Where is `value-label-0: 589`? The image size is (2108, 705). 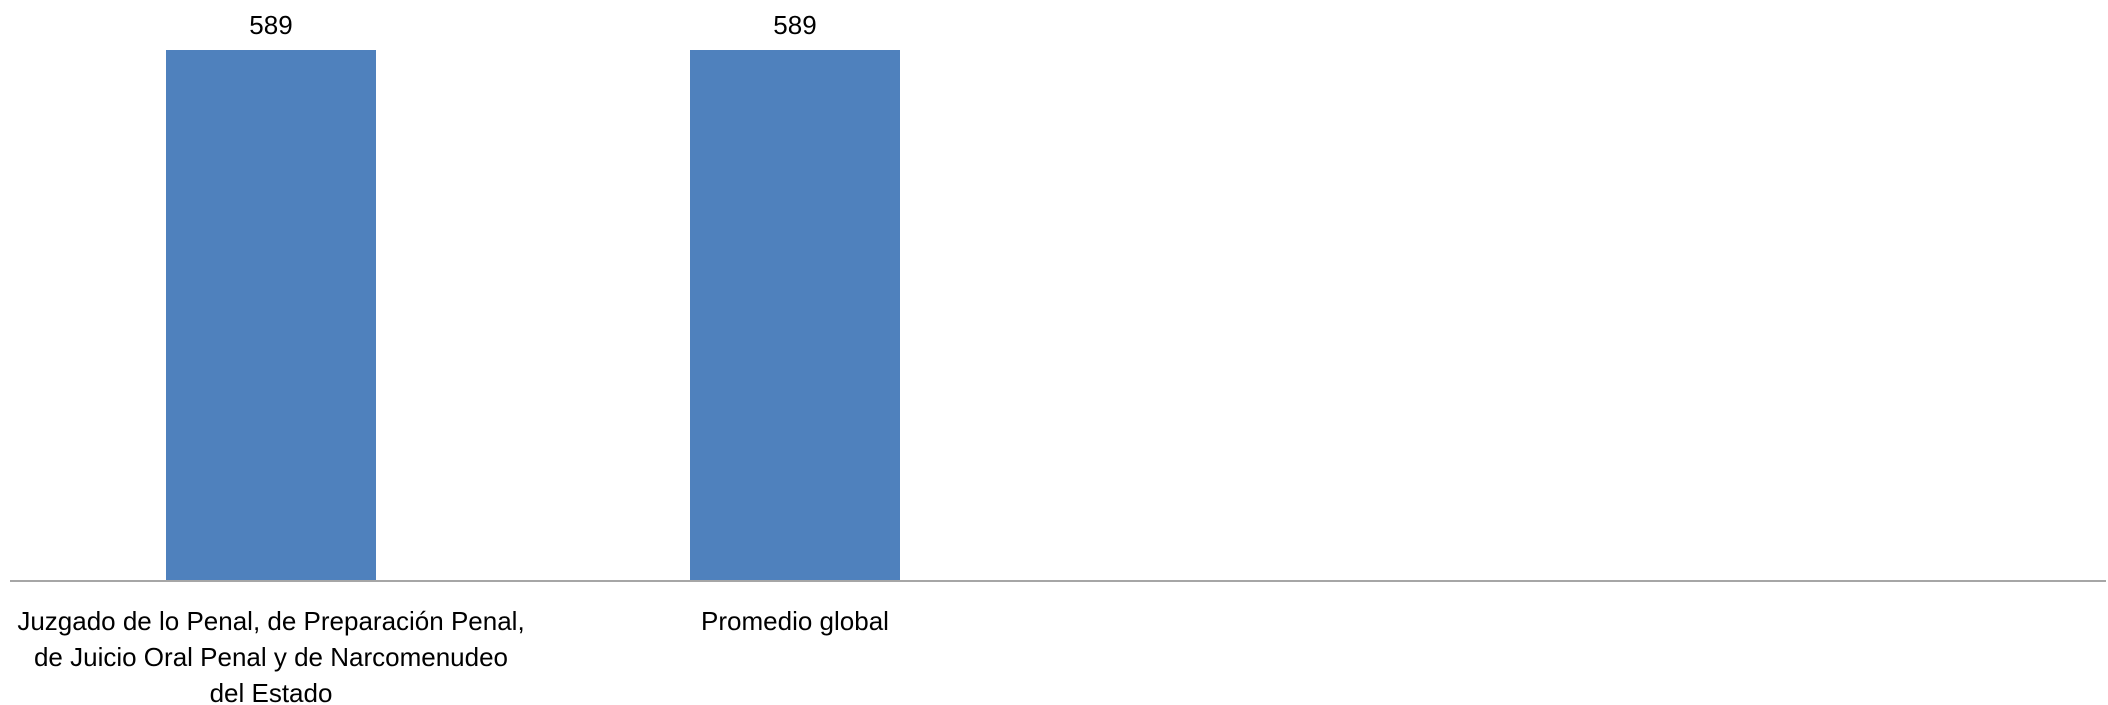
value-label-0: 589 is located at coordinates (270, 25).